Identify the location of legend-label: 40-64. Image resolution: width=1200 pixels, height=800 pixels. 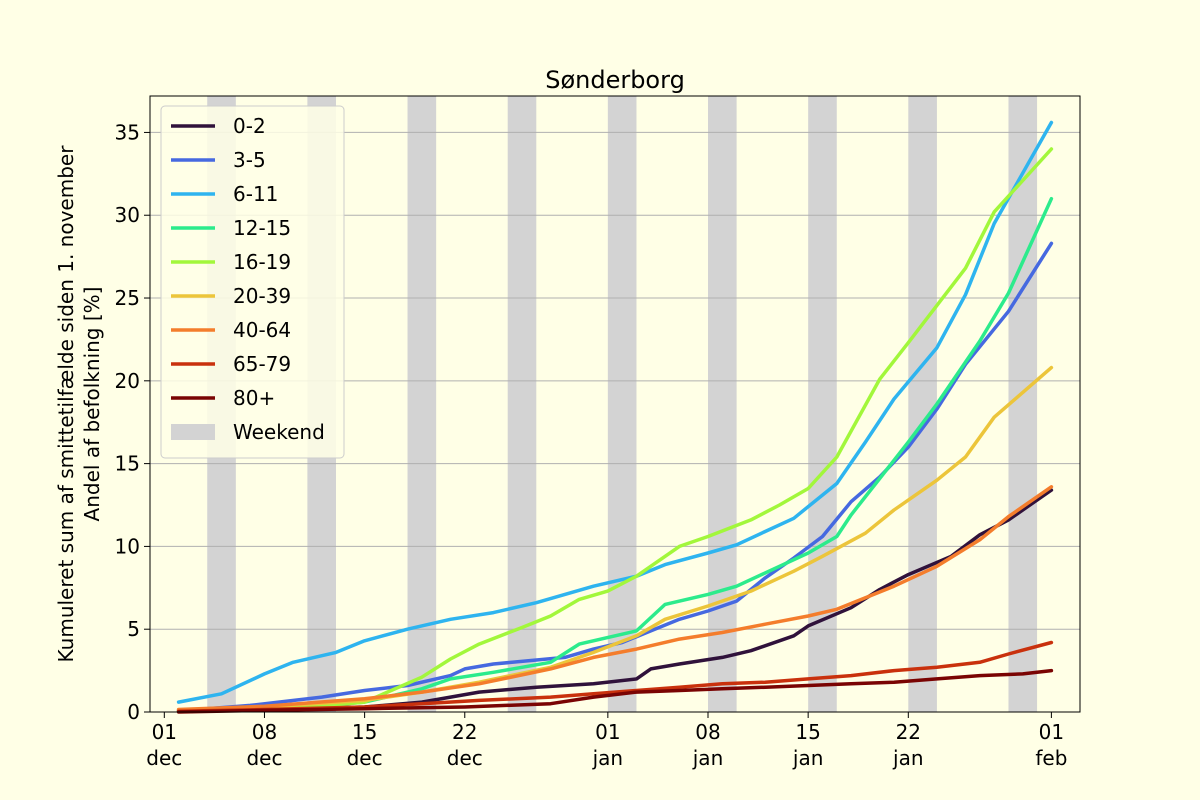
(262, 330).